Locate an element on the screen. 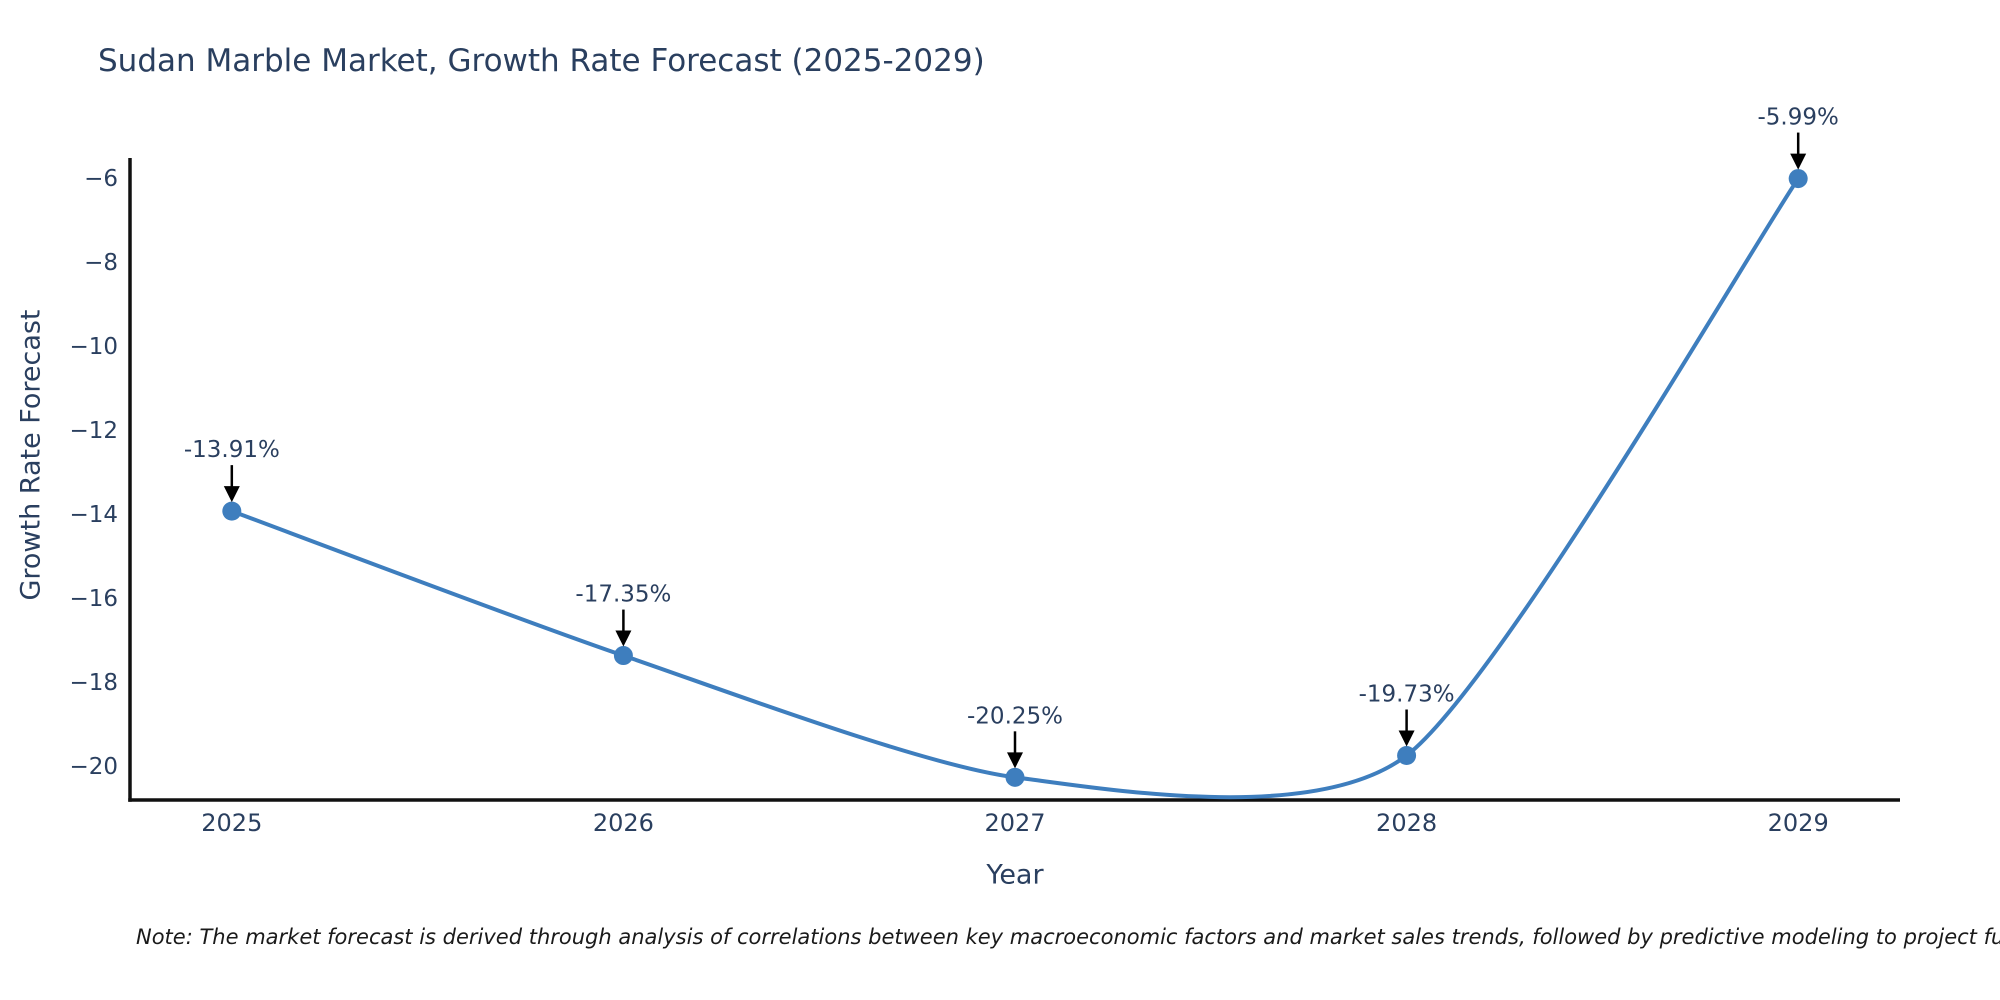 The image size is (2000, 1000). y-axis-title: Growth Rate Forecast is located at coordinates (31, 455).